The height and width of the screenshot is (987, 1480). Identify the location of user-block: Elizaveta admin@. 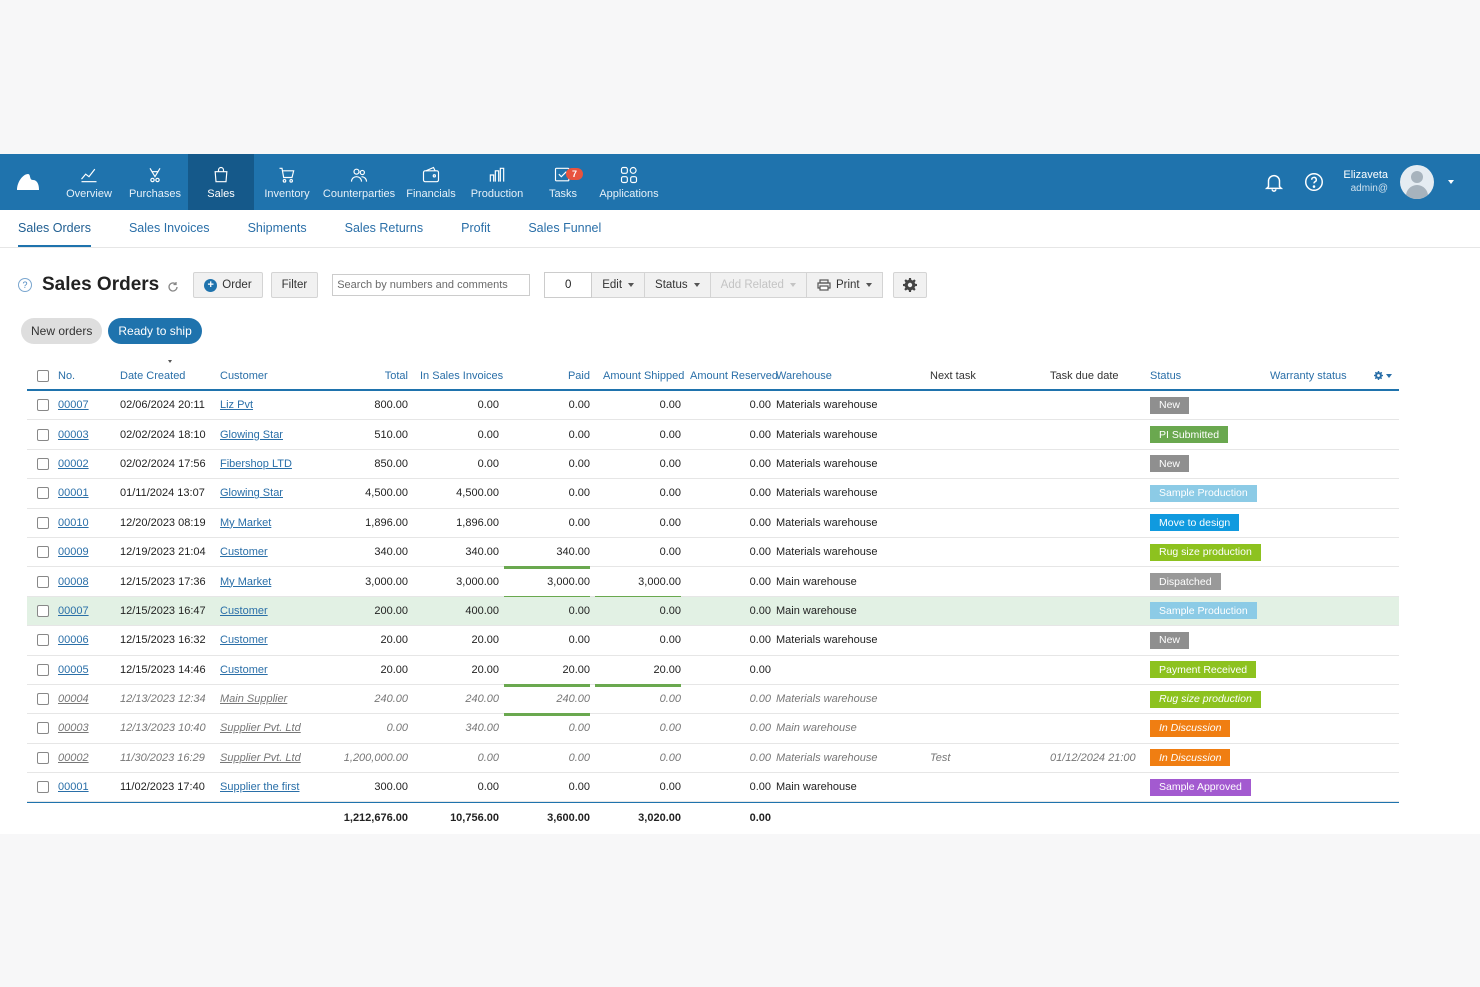
(1365, 182).